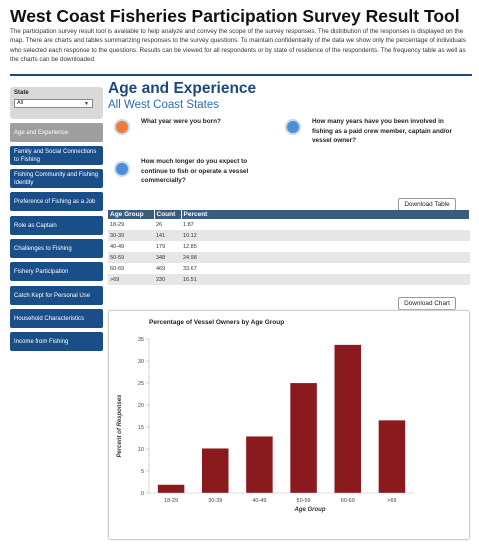 The image size is (479, 549). Describe the element at coordinates (163, 105) in the screenshot. I see `section-subtitle: All West Coast States` at that location.